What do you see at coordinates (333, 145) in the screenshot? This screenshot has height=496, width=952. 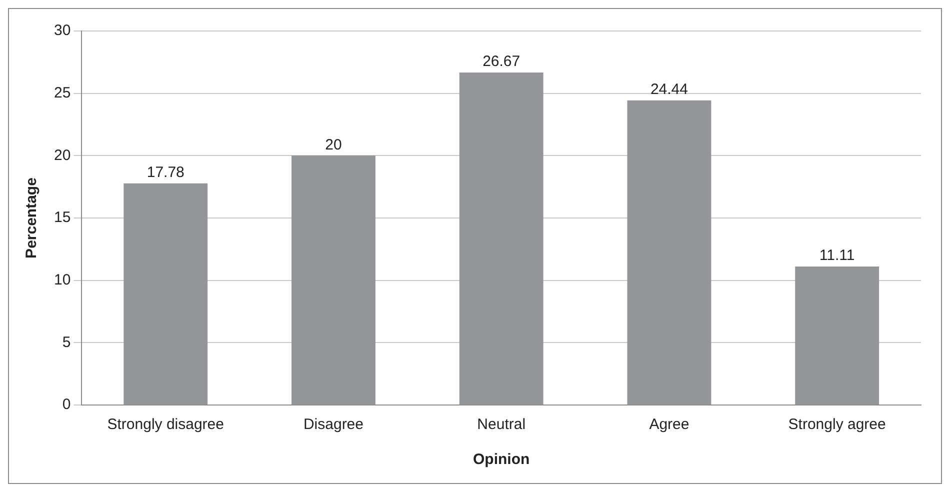 I see `data-label: 20` at bounding box center [333, 145].